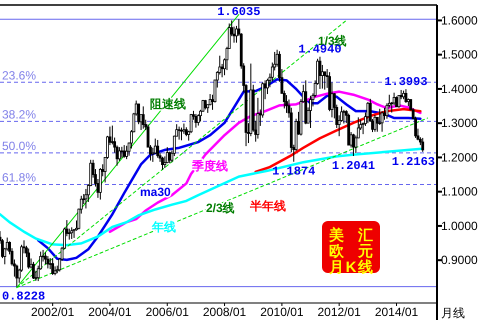 The width and height of the screenshot is (480, 320). Describe the element at coordinates (282, 312) in the screenshot. I see `x-tick-label: 2010/01` at that location.